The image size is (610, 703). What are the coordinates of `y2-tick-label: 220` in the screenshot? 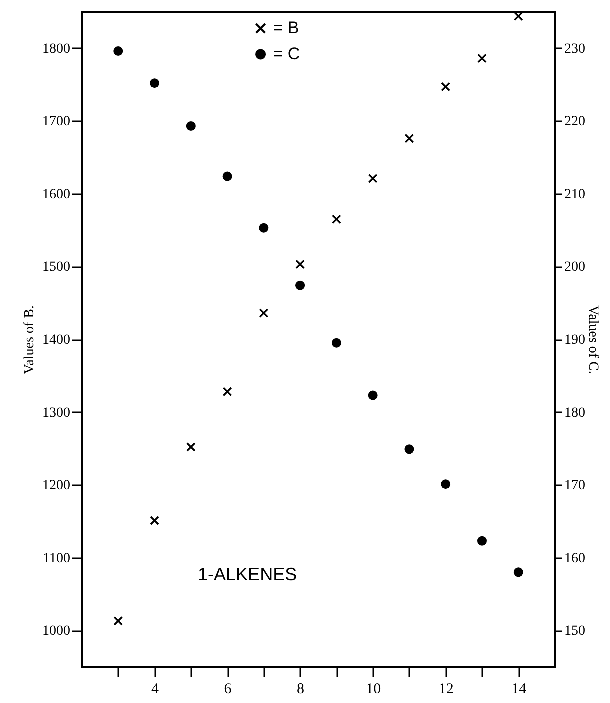 It's located at (575, 122).